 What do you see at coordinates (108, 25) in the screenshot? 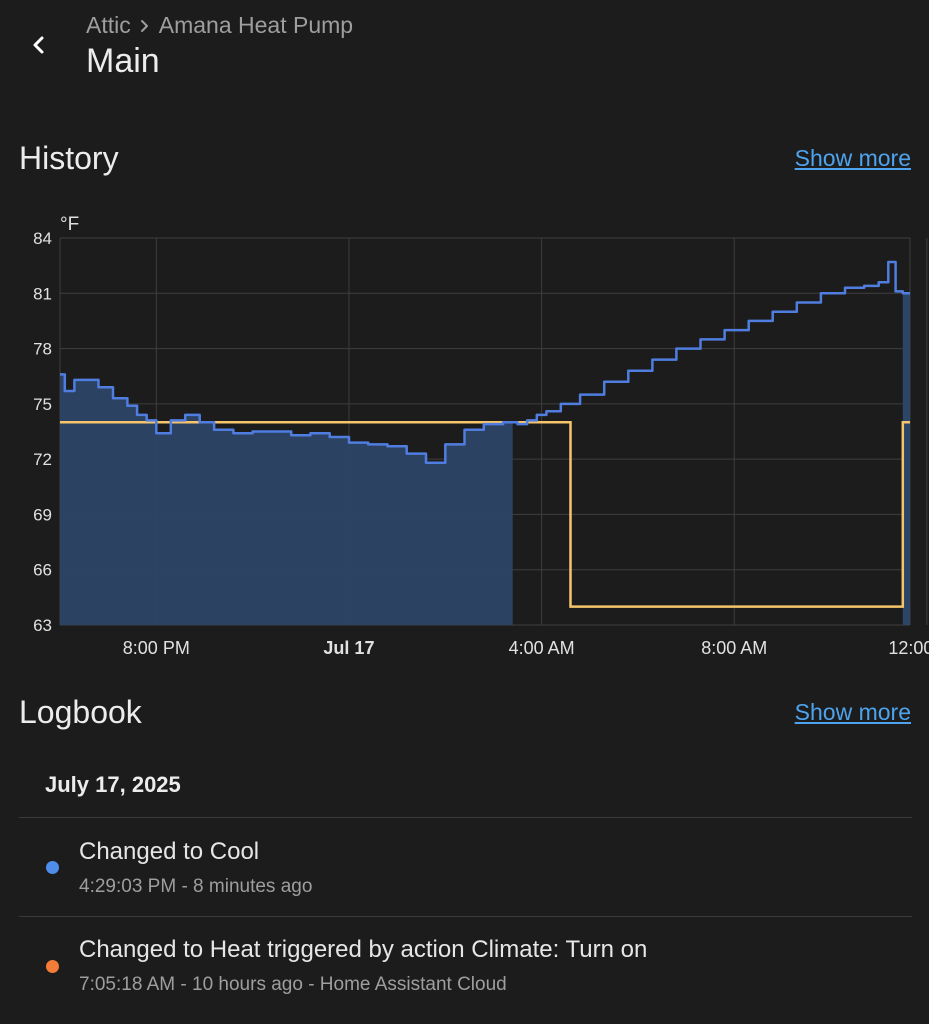
I see `breadcrumb-area: Attic` at bounding box center [108, 25].